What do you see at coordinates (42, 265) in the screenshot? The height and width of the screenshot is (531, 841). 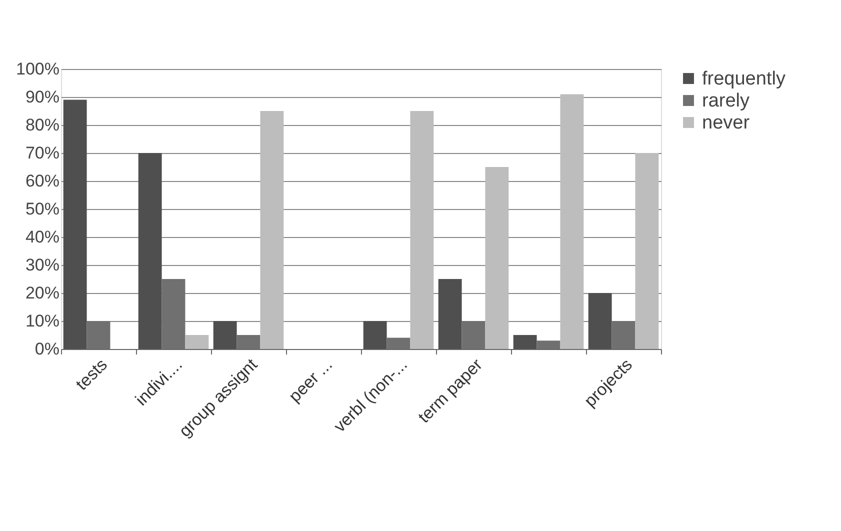 I see `y-tick-label: 30%` at bounding box center [42, 265].